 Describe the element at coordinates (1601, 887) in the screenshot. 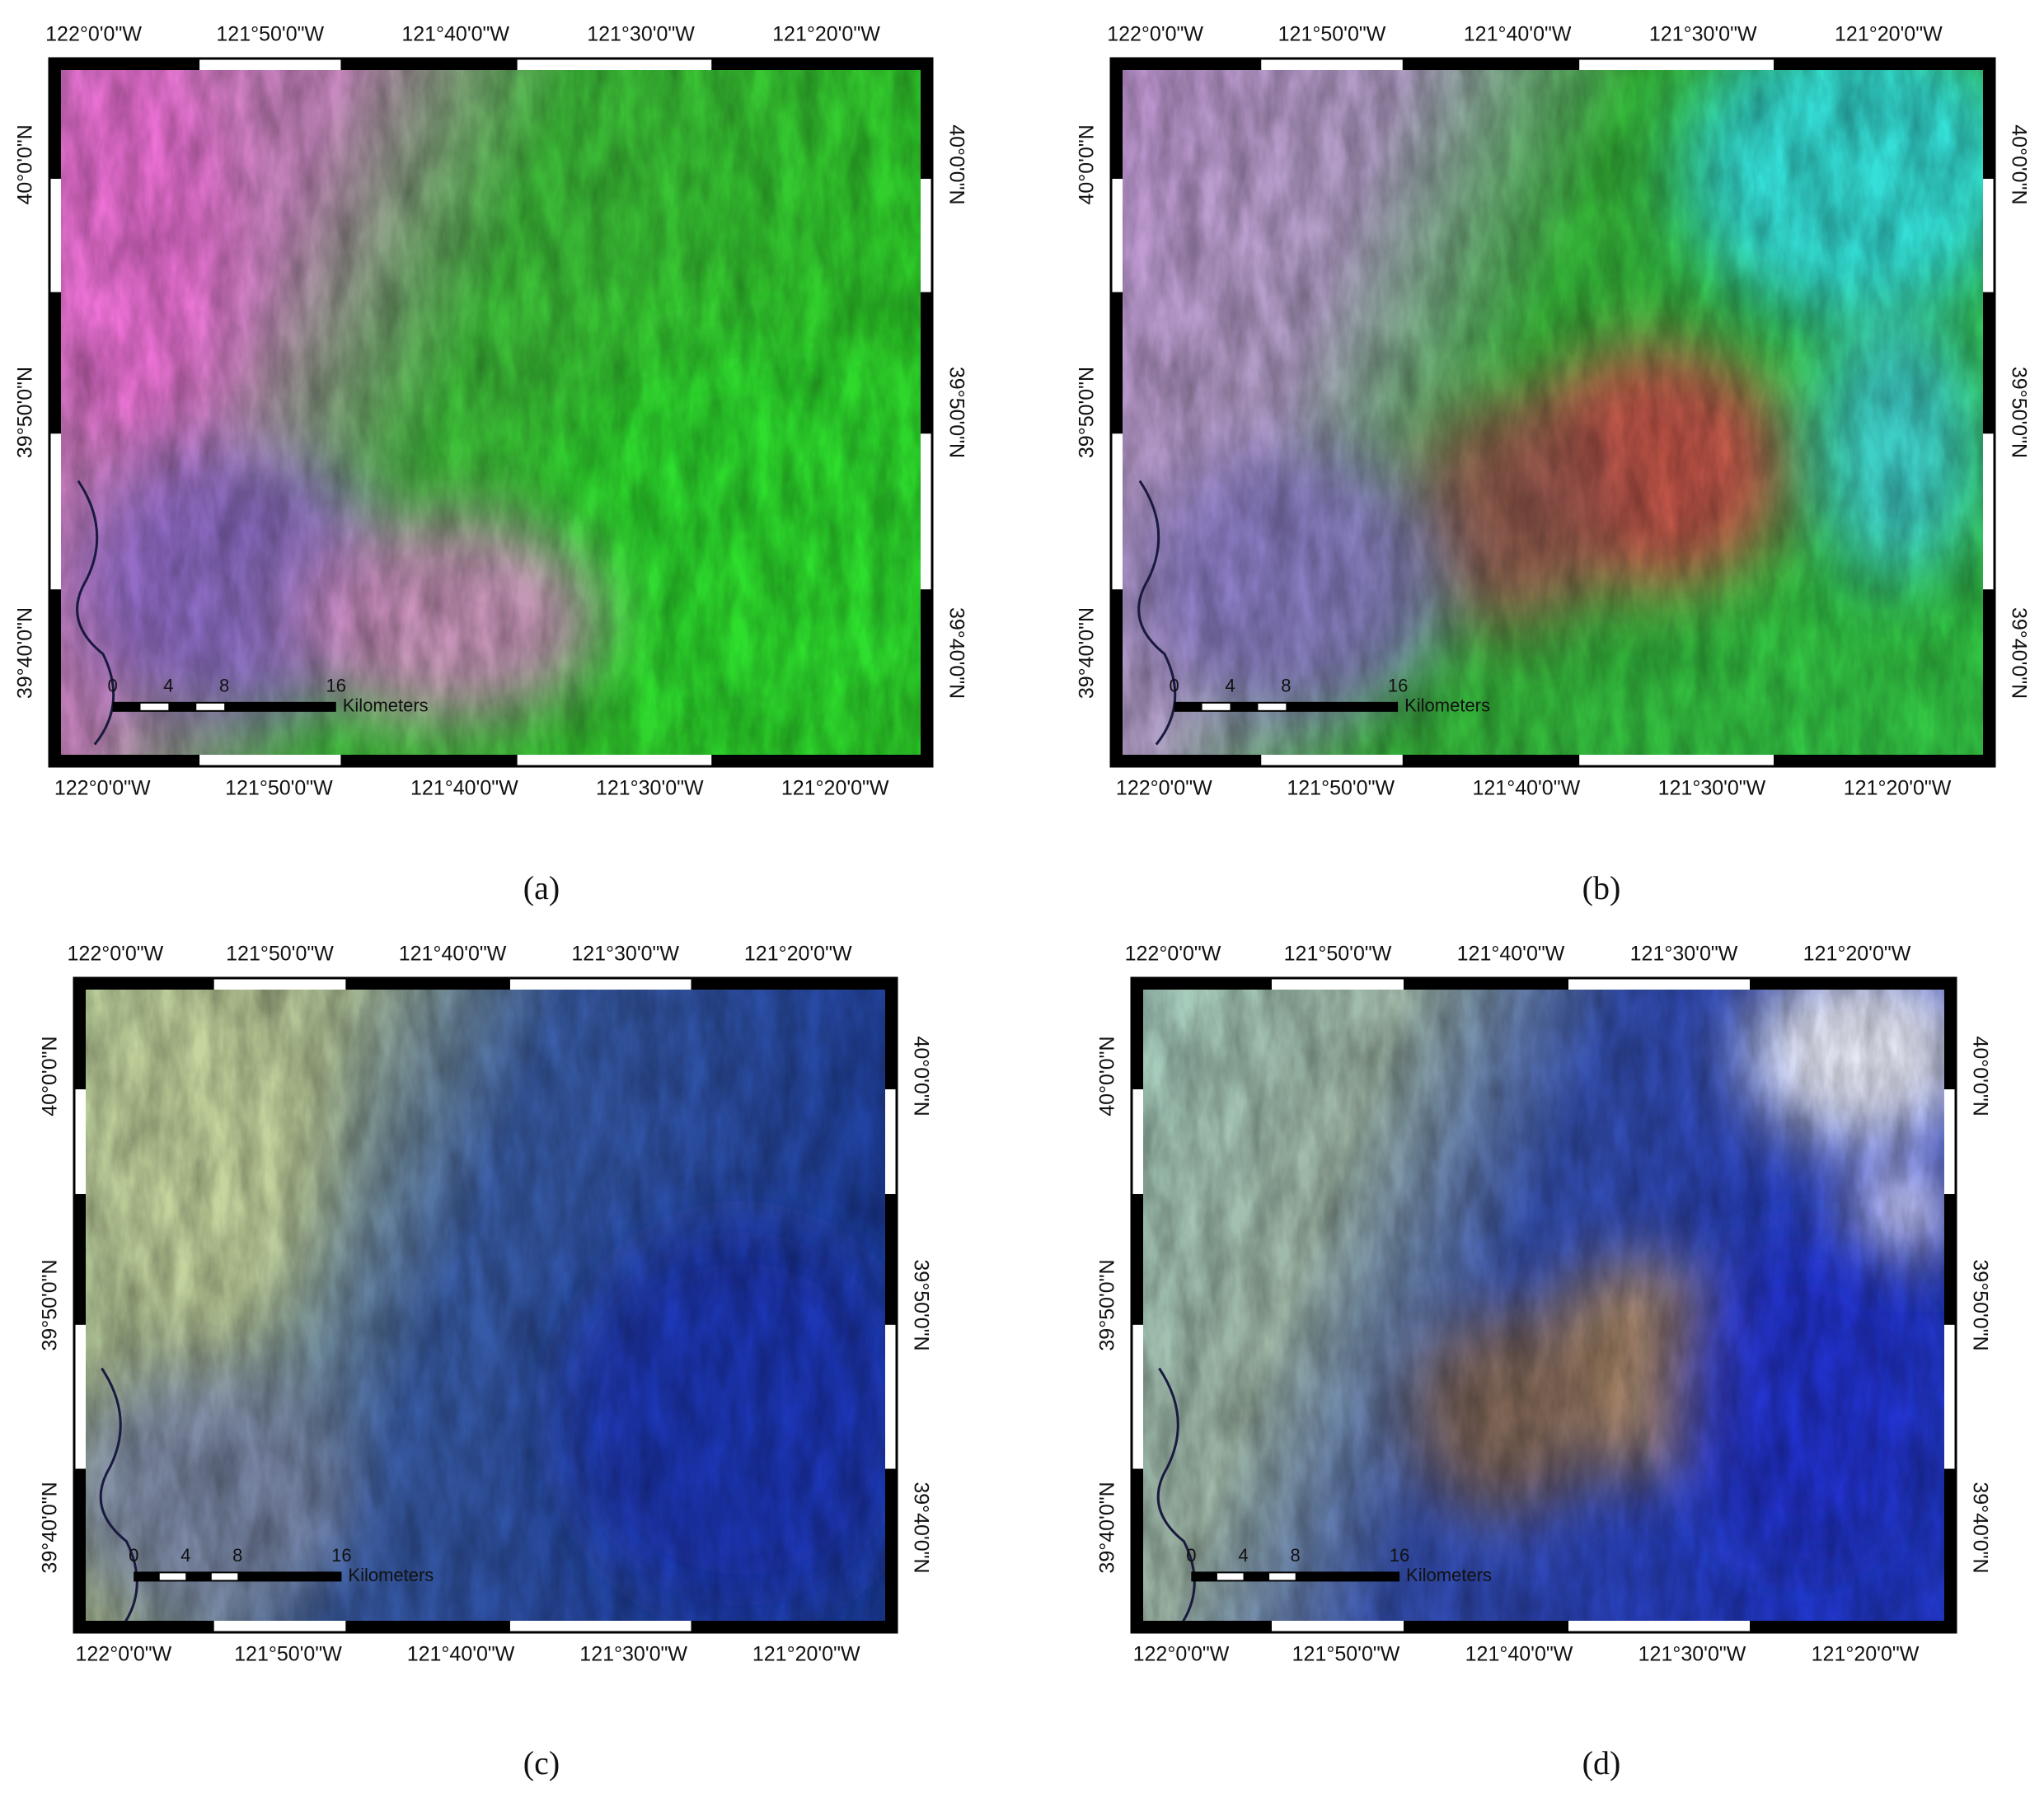

I see `panel-caption: (b)` at that location.